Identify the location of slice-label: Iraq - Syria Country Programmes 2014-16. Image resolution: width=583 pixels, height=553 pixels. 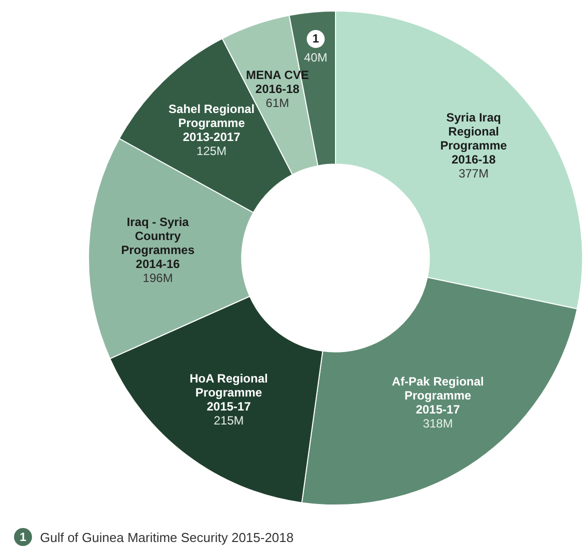
(158, 242).